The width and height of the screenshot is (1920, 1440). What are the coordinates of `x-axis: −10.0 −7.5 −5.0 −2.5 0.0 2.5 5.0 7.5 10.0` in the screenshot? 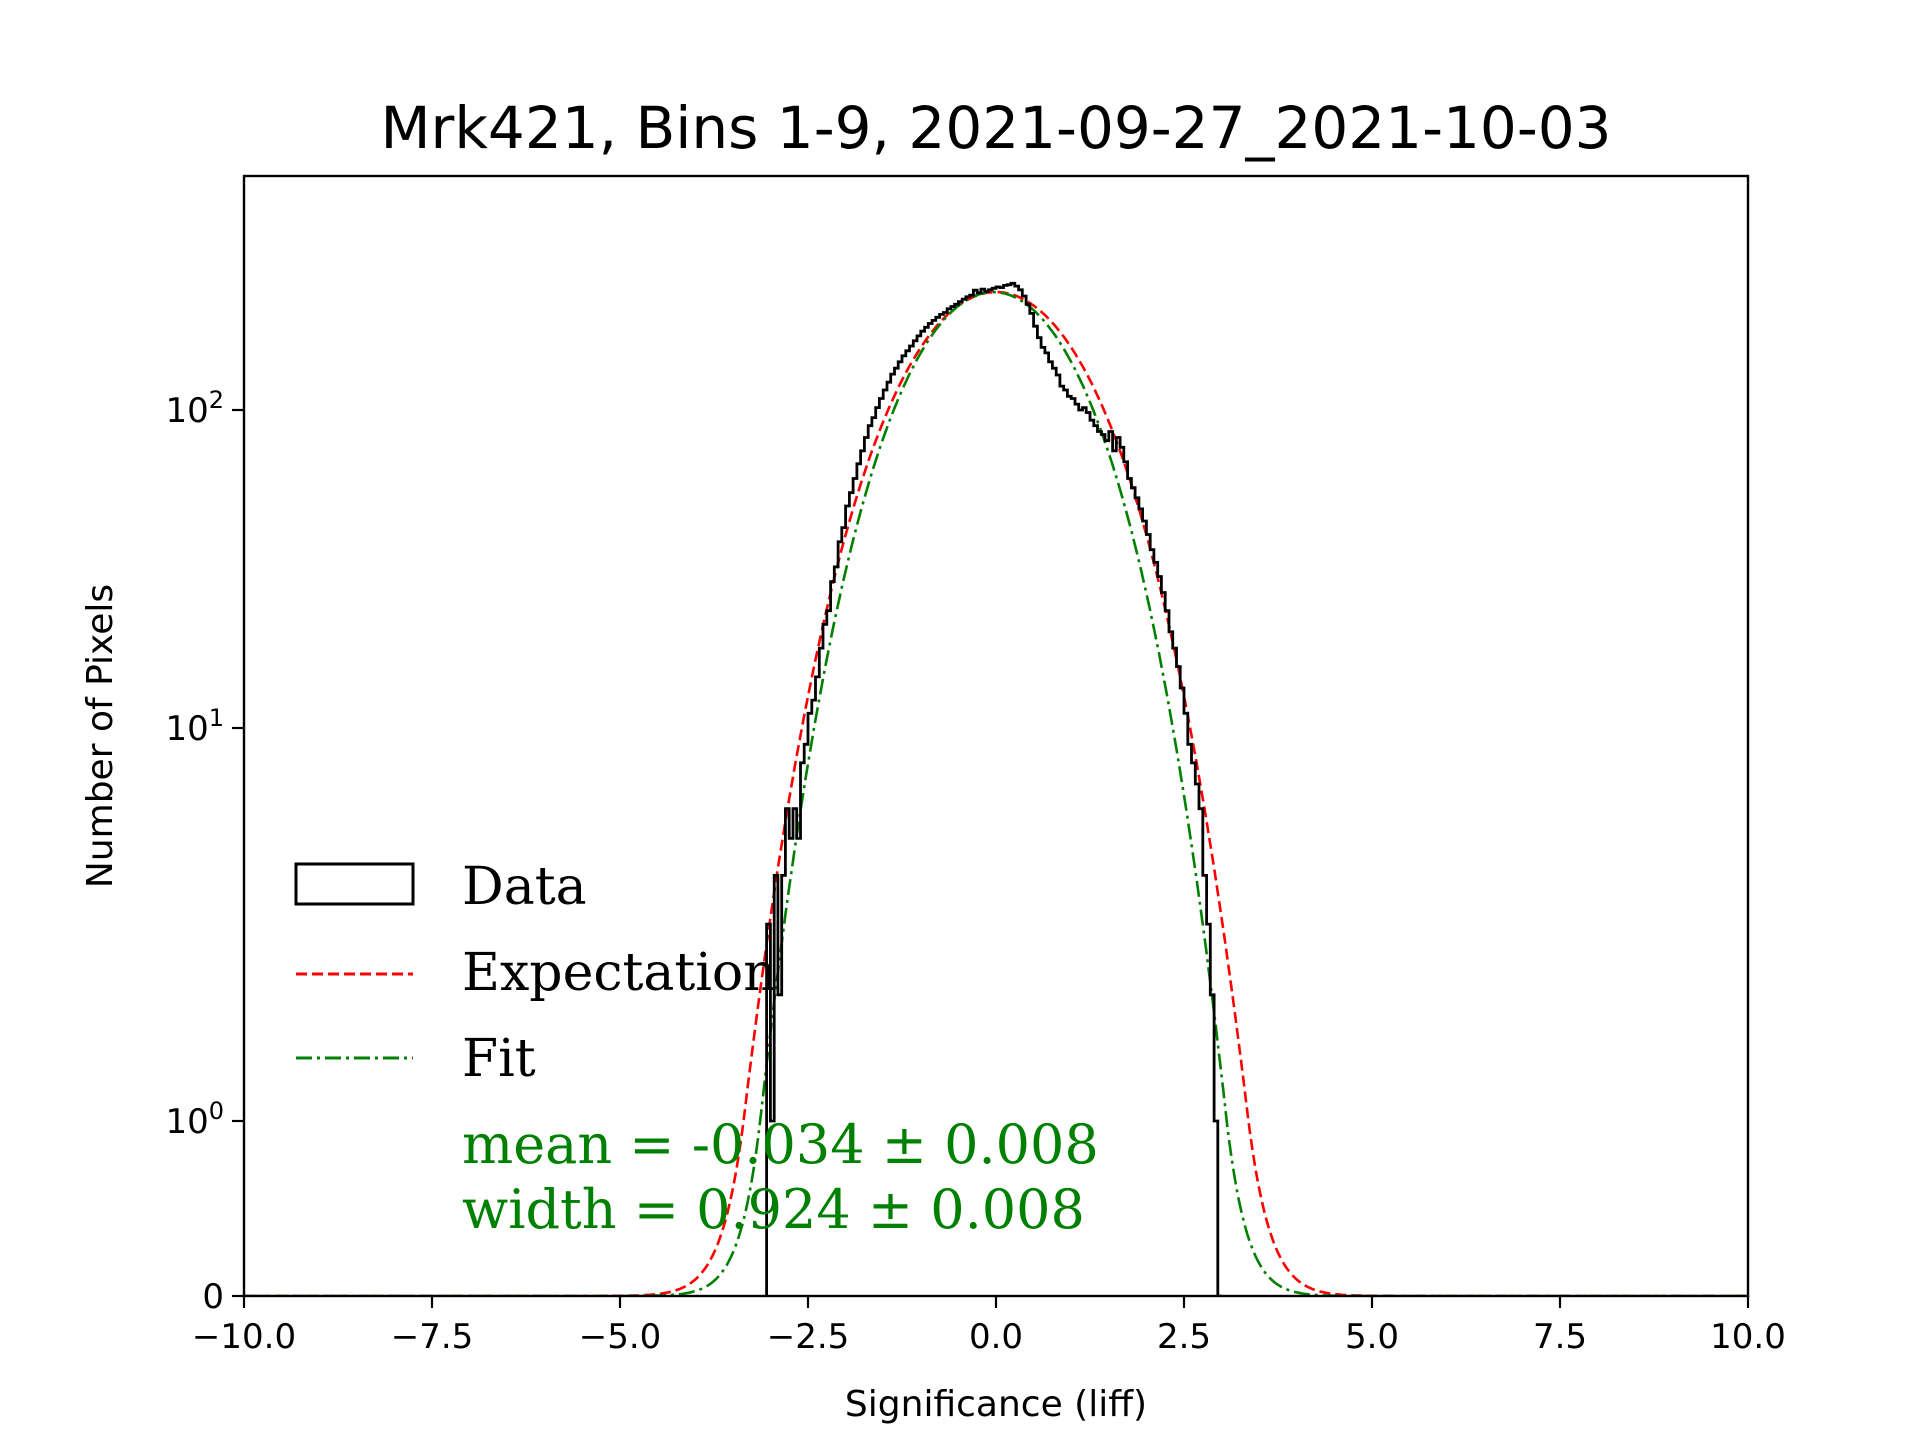 It's located at (989, 1326).